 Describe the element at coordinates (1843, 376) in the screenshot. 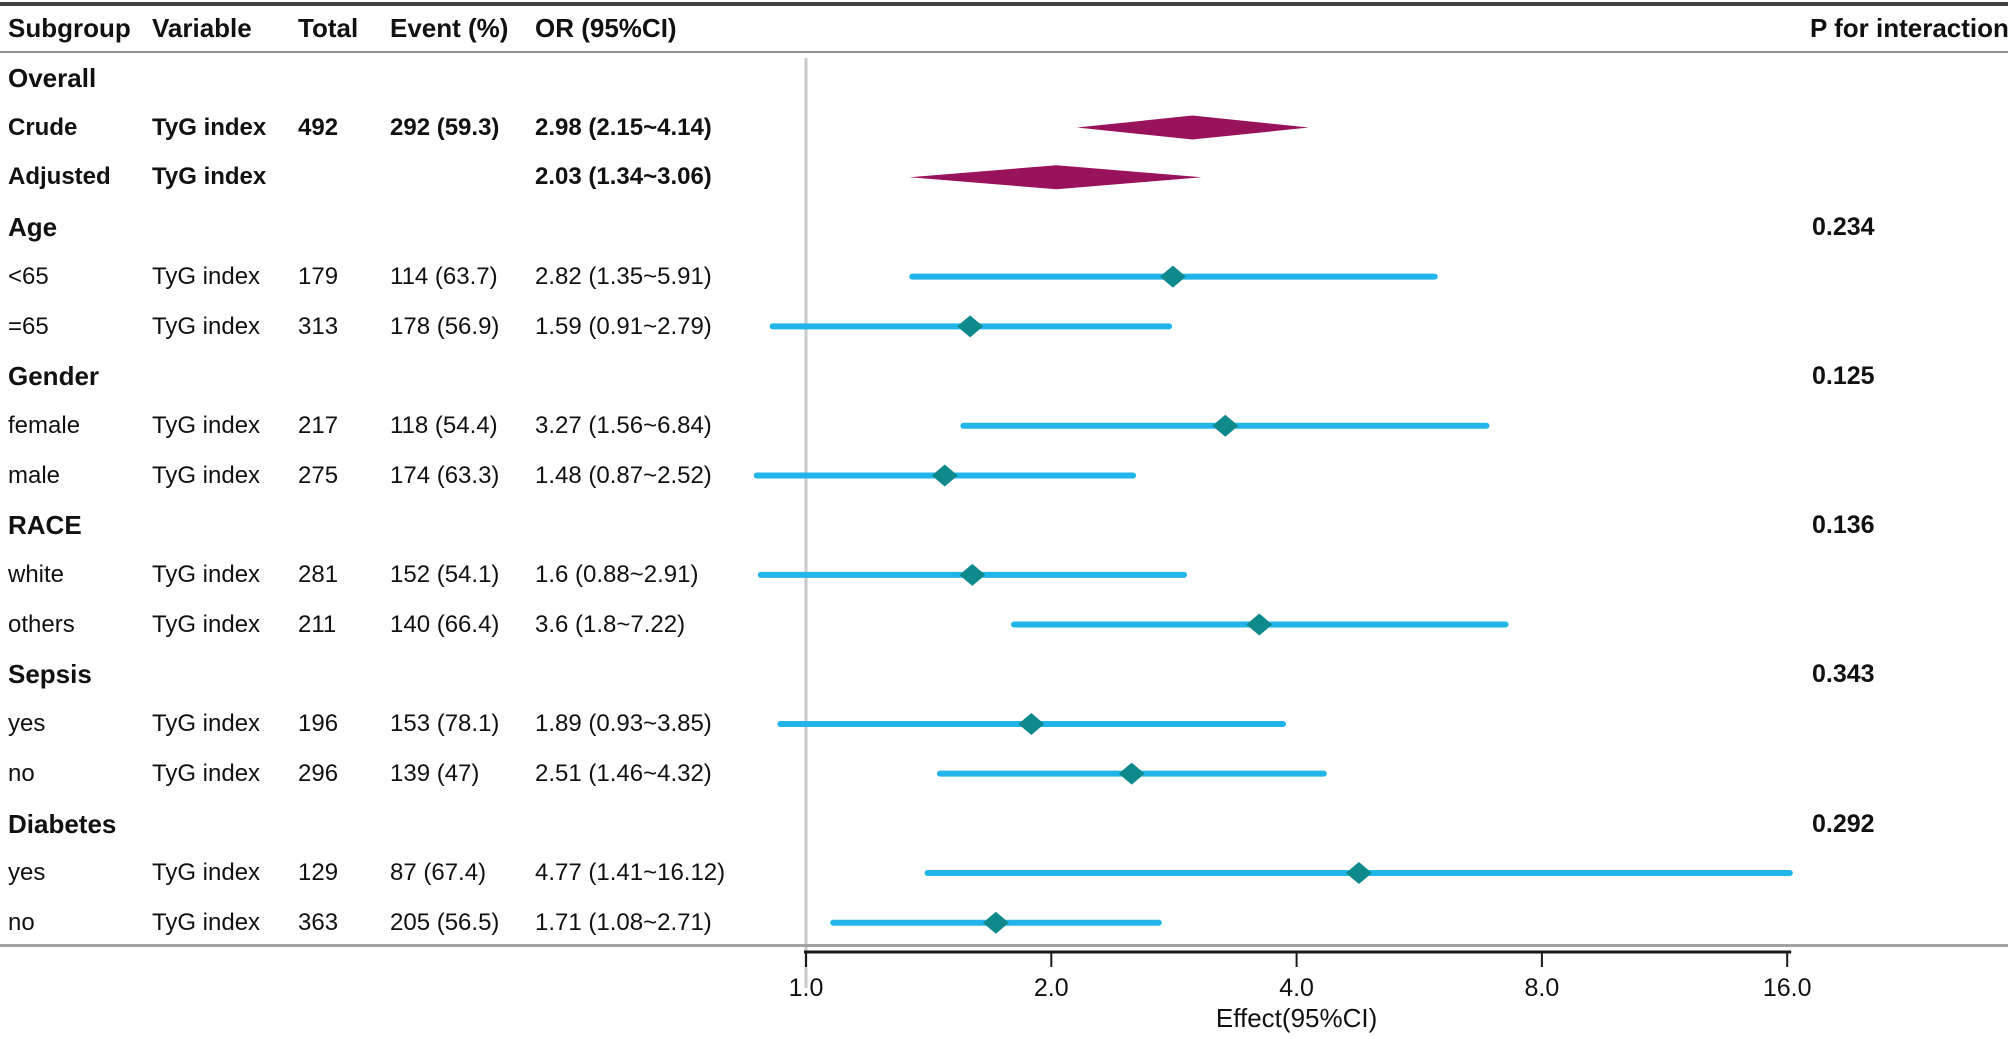

I see `cell-p: 0.125` at that location.